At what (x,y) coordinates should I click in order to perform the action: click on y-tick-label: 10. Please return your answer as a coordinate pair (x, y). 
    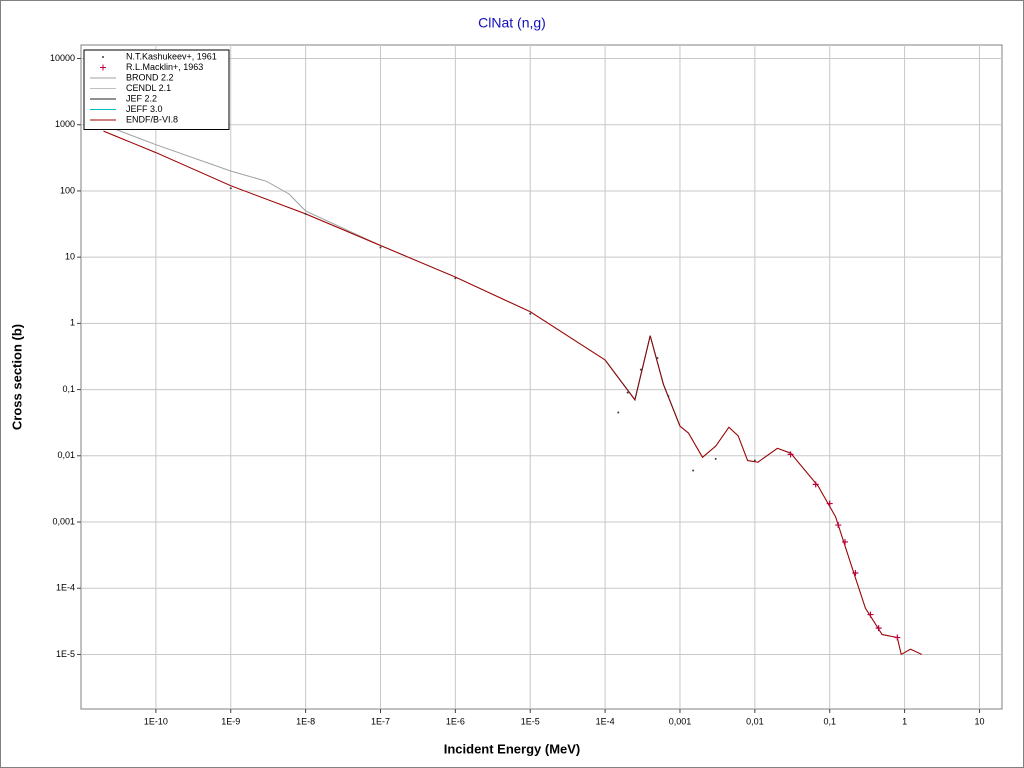
    Looking at the image, I should click on (70, 257).